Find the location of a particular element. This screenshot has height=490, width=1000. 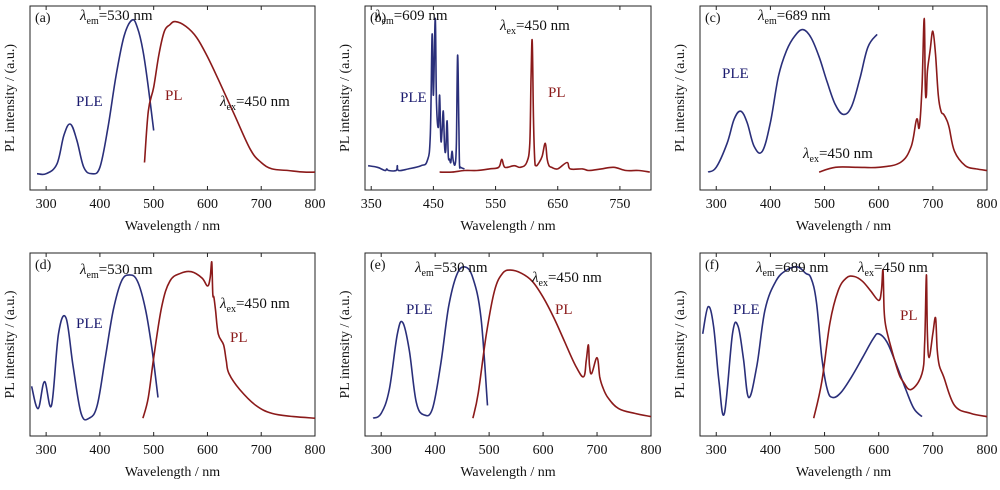

panel-label: (d) is located at coordinates (43, 265).